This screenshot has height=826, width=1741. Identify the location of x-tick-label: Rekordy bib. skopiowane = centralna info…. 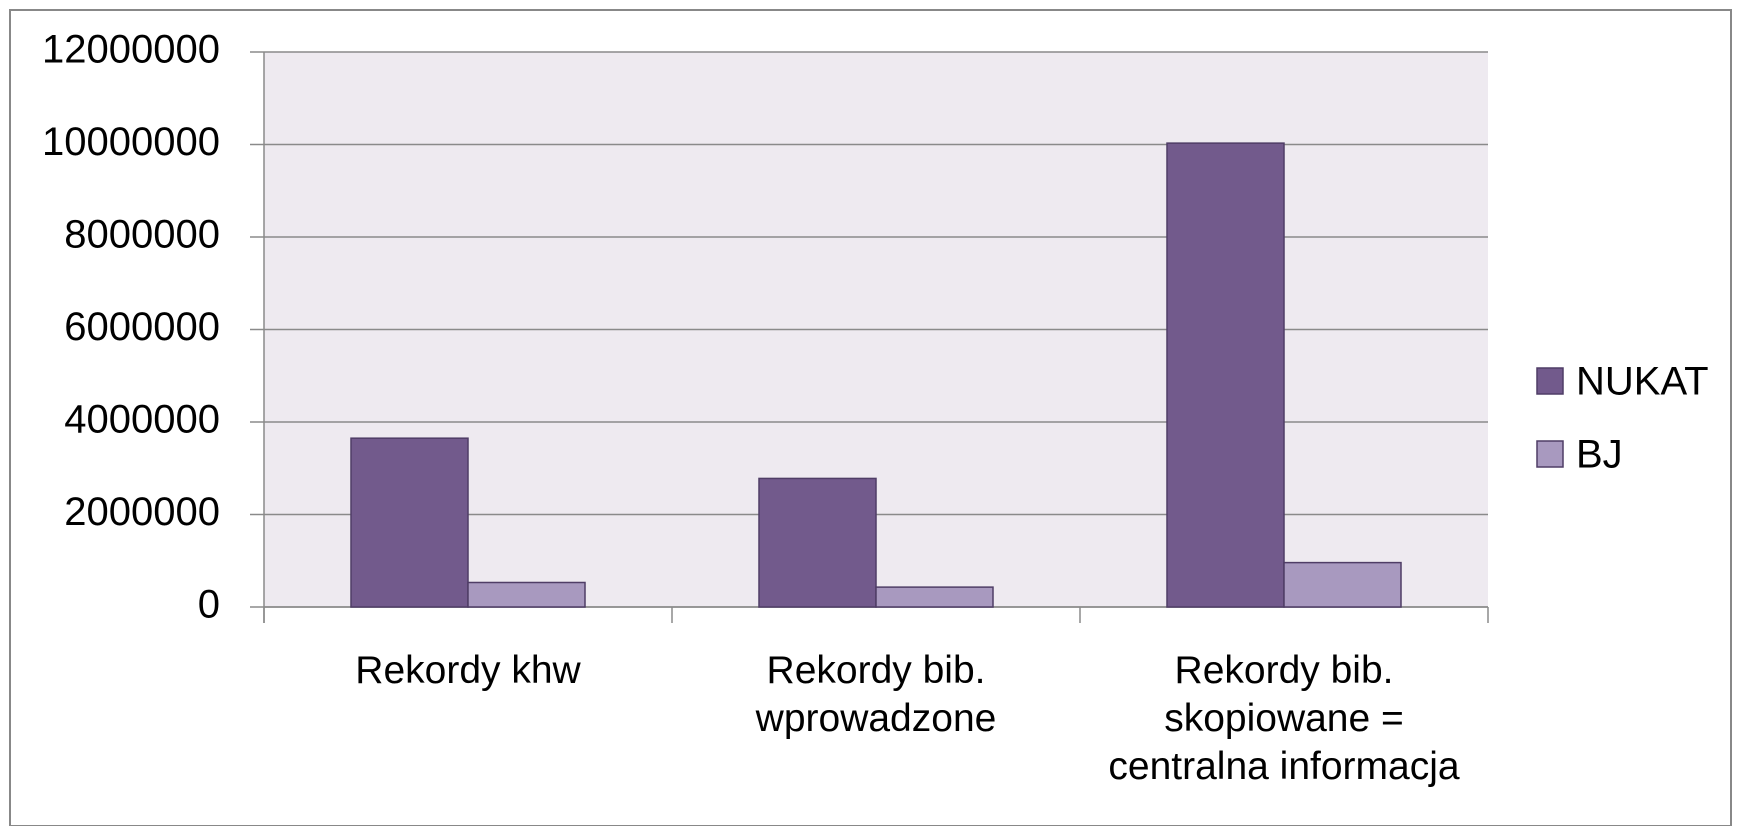
(1284, 718).